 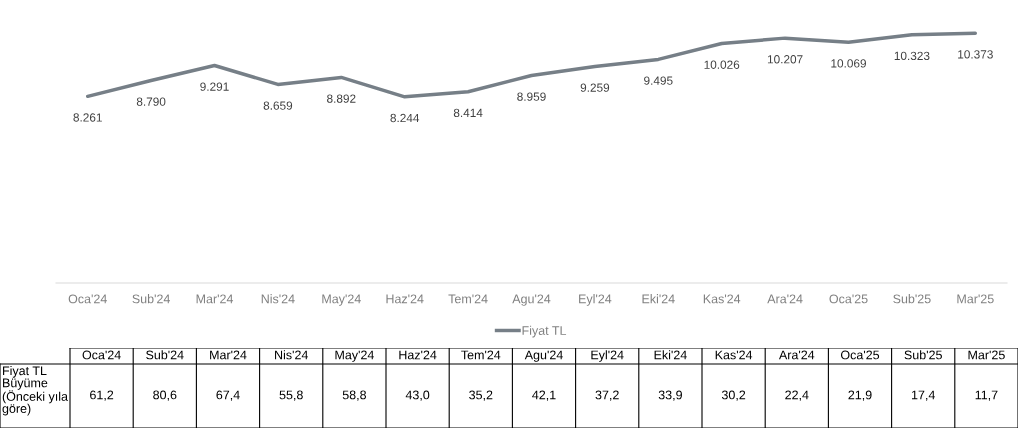 What do you see at coordinates (405, 299) in the screenshot?
I see `x-tick-label: Haz'24` at bounding box center [405, 299].